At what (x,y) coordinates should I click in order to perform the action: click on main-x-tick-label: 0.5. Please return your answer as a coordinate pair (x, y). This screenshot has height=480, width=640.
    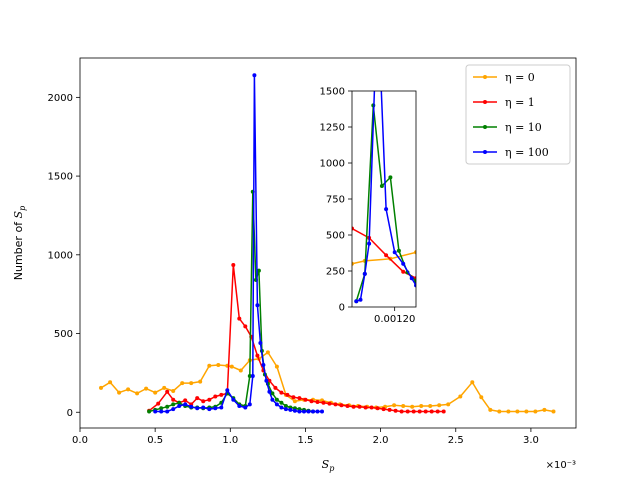
    Looking at the image, I should click on (155, 440).